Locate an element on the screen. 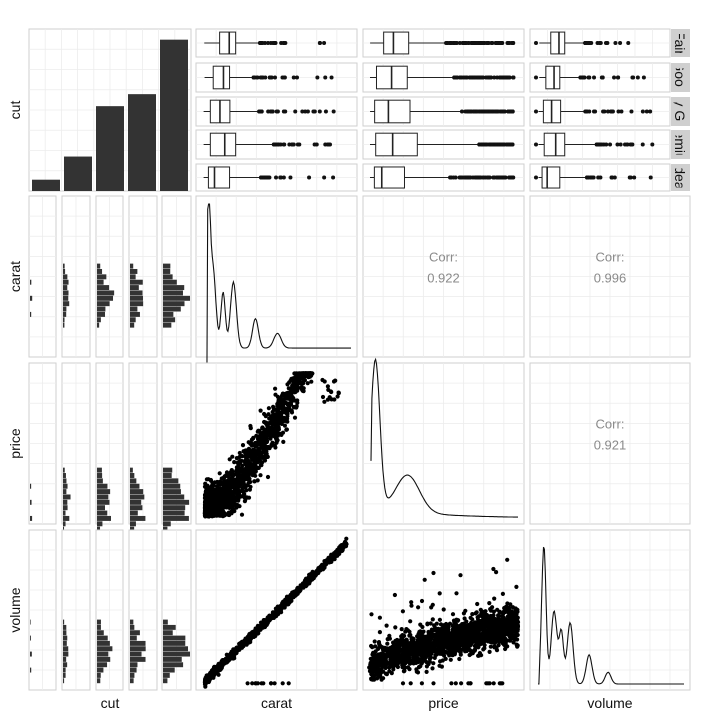 The image size is (721, 721). panel-cut-bar is located at coordinates (110, 110).